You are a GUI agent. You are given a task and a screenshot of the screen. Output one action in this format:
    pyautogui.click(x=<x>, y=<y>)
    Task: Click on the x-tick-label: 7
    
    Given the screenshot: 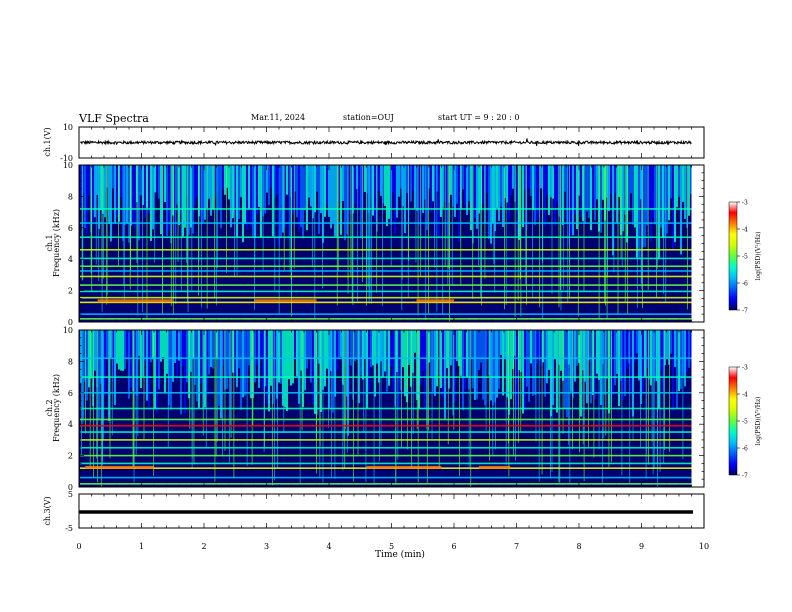 What is the action you would take?
    pyautogui.click(x=516, y=546)
    